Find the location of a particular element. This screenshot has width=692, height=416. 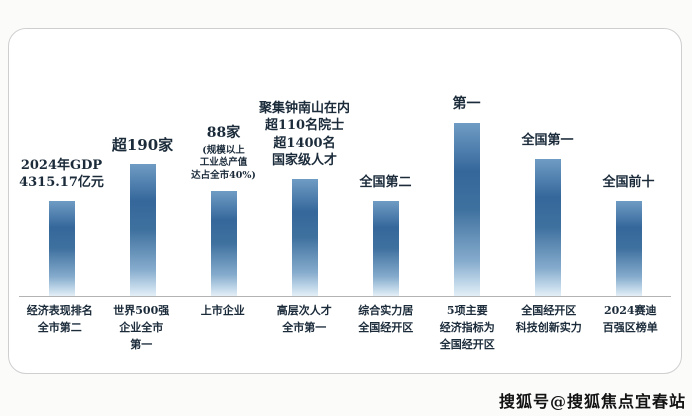

bar-annotation: 全国前十 is located at coordinates (628, 183).